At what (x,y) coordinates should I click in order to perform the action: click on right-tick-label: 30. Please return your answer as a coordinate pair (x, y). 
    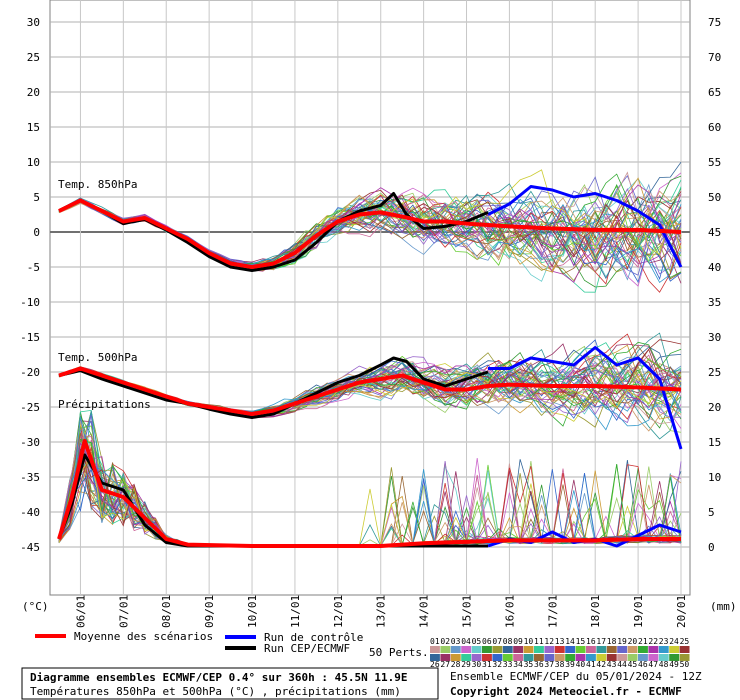
    Looking at the image, I should click on (714, 337).